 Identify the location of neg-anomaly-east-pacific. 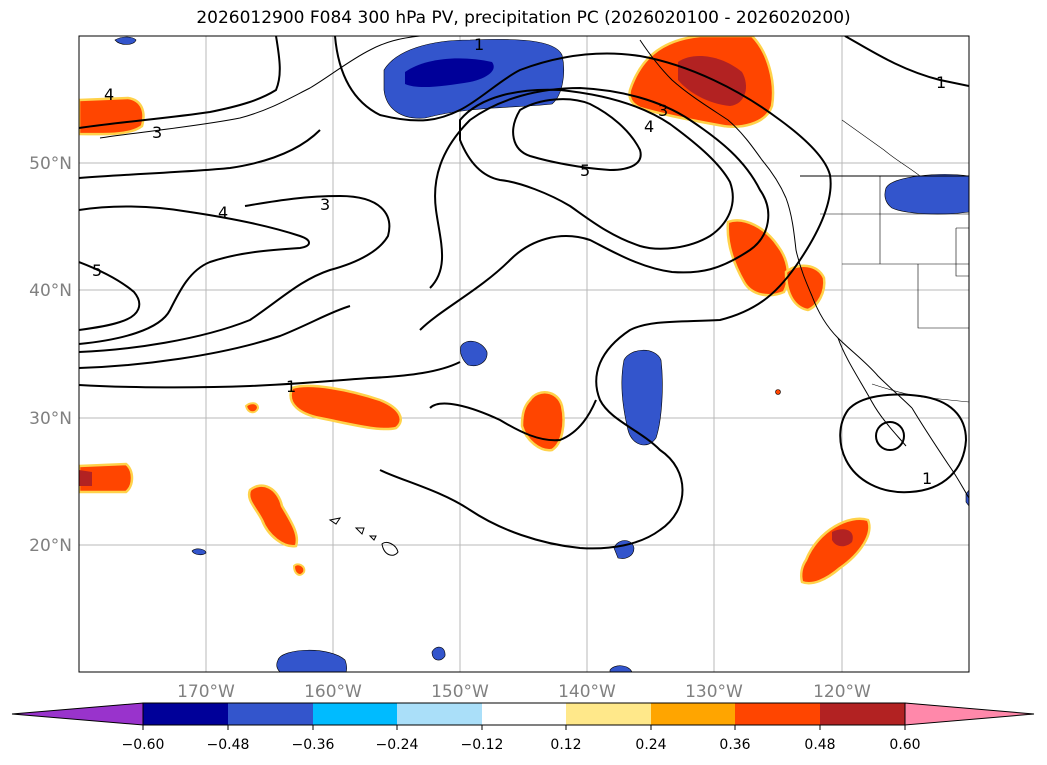
(642, 397).